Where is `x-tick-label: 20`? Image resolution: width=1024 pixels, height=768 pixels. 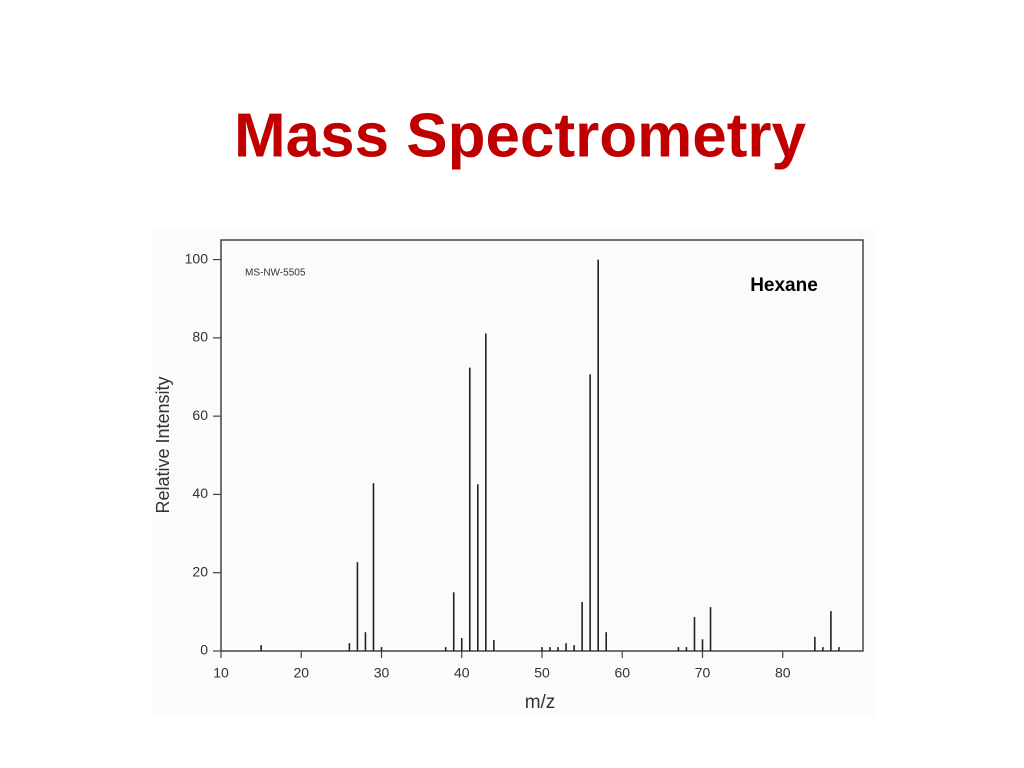
x-tick-label: 20 is located at coordinates (301, 673).